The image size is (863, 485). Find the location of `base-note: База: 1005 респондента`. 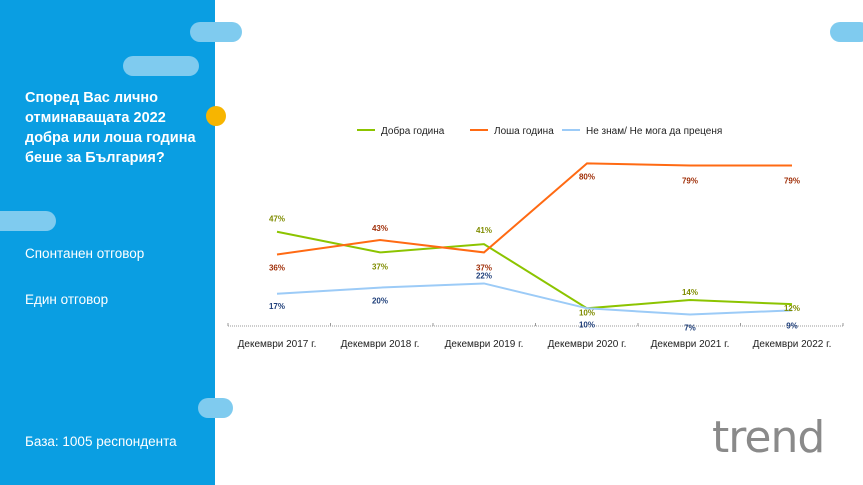

base-note: База: 1005 респондента is located at coordinates (101, 441).